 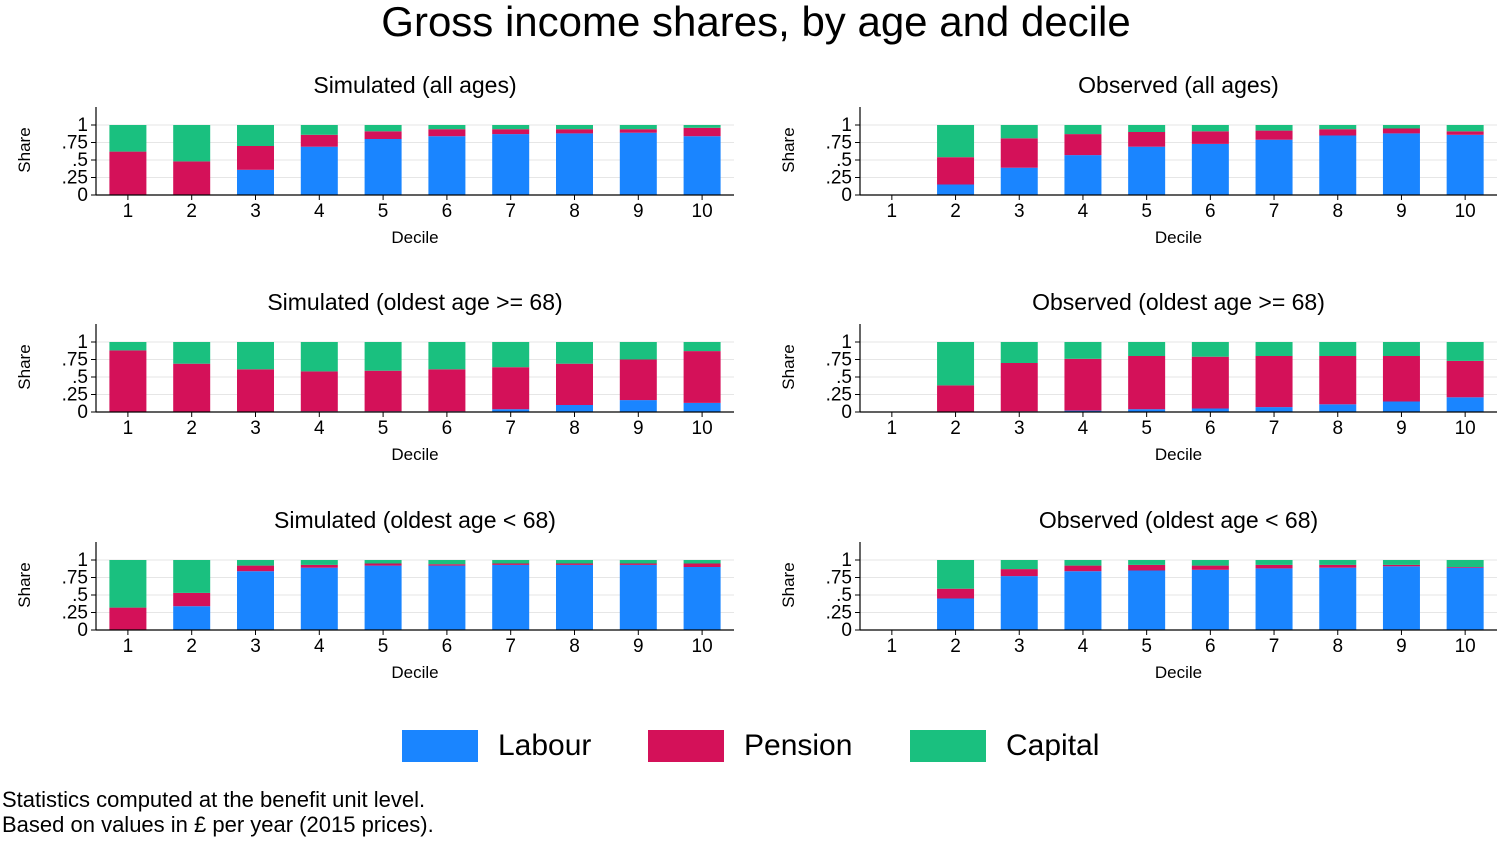 What do you see at coordinates (1210, 646) in the screenshot?
I see `panel-6-x-tick-label: 6` at bounding box center [1210, 646].